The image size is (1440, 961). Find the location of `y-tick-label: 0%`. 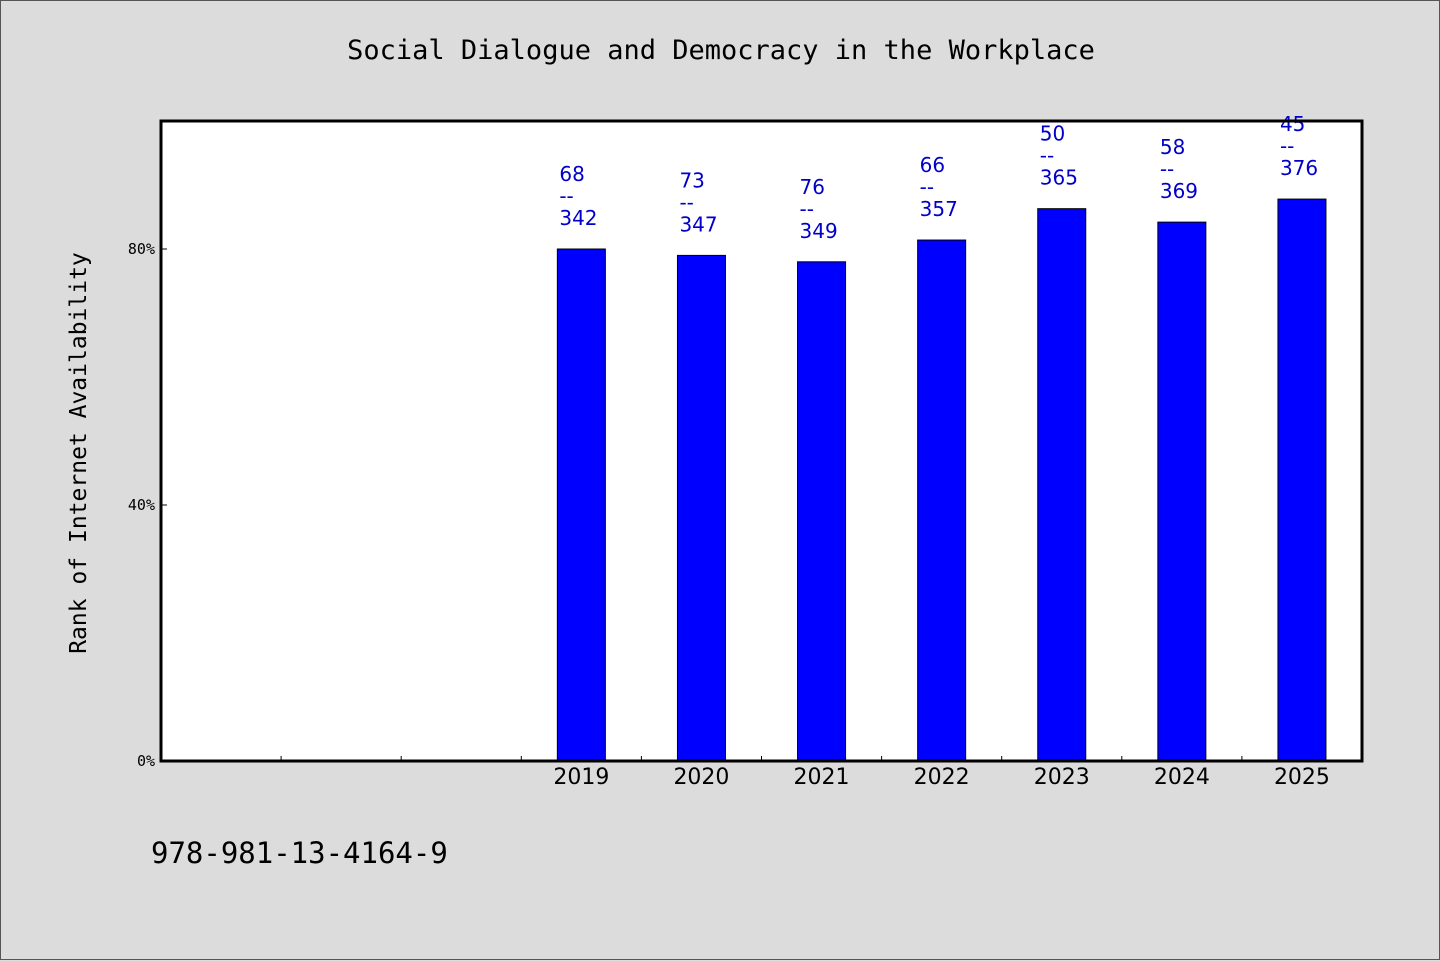

y-tick-label: 0% is located at coordinates (146, 761).